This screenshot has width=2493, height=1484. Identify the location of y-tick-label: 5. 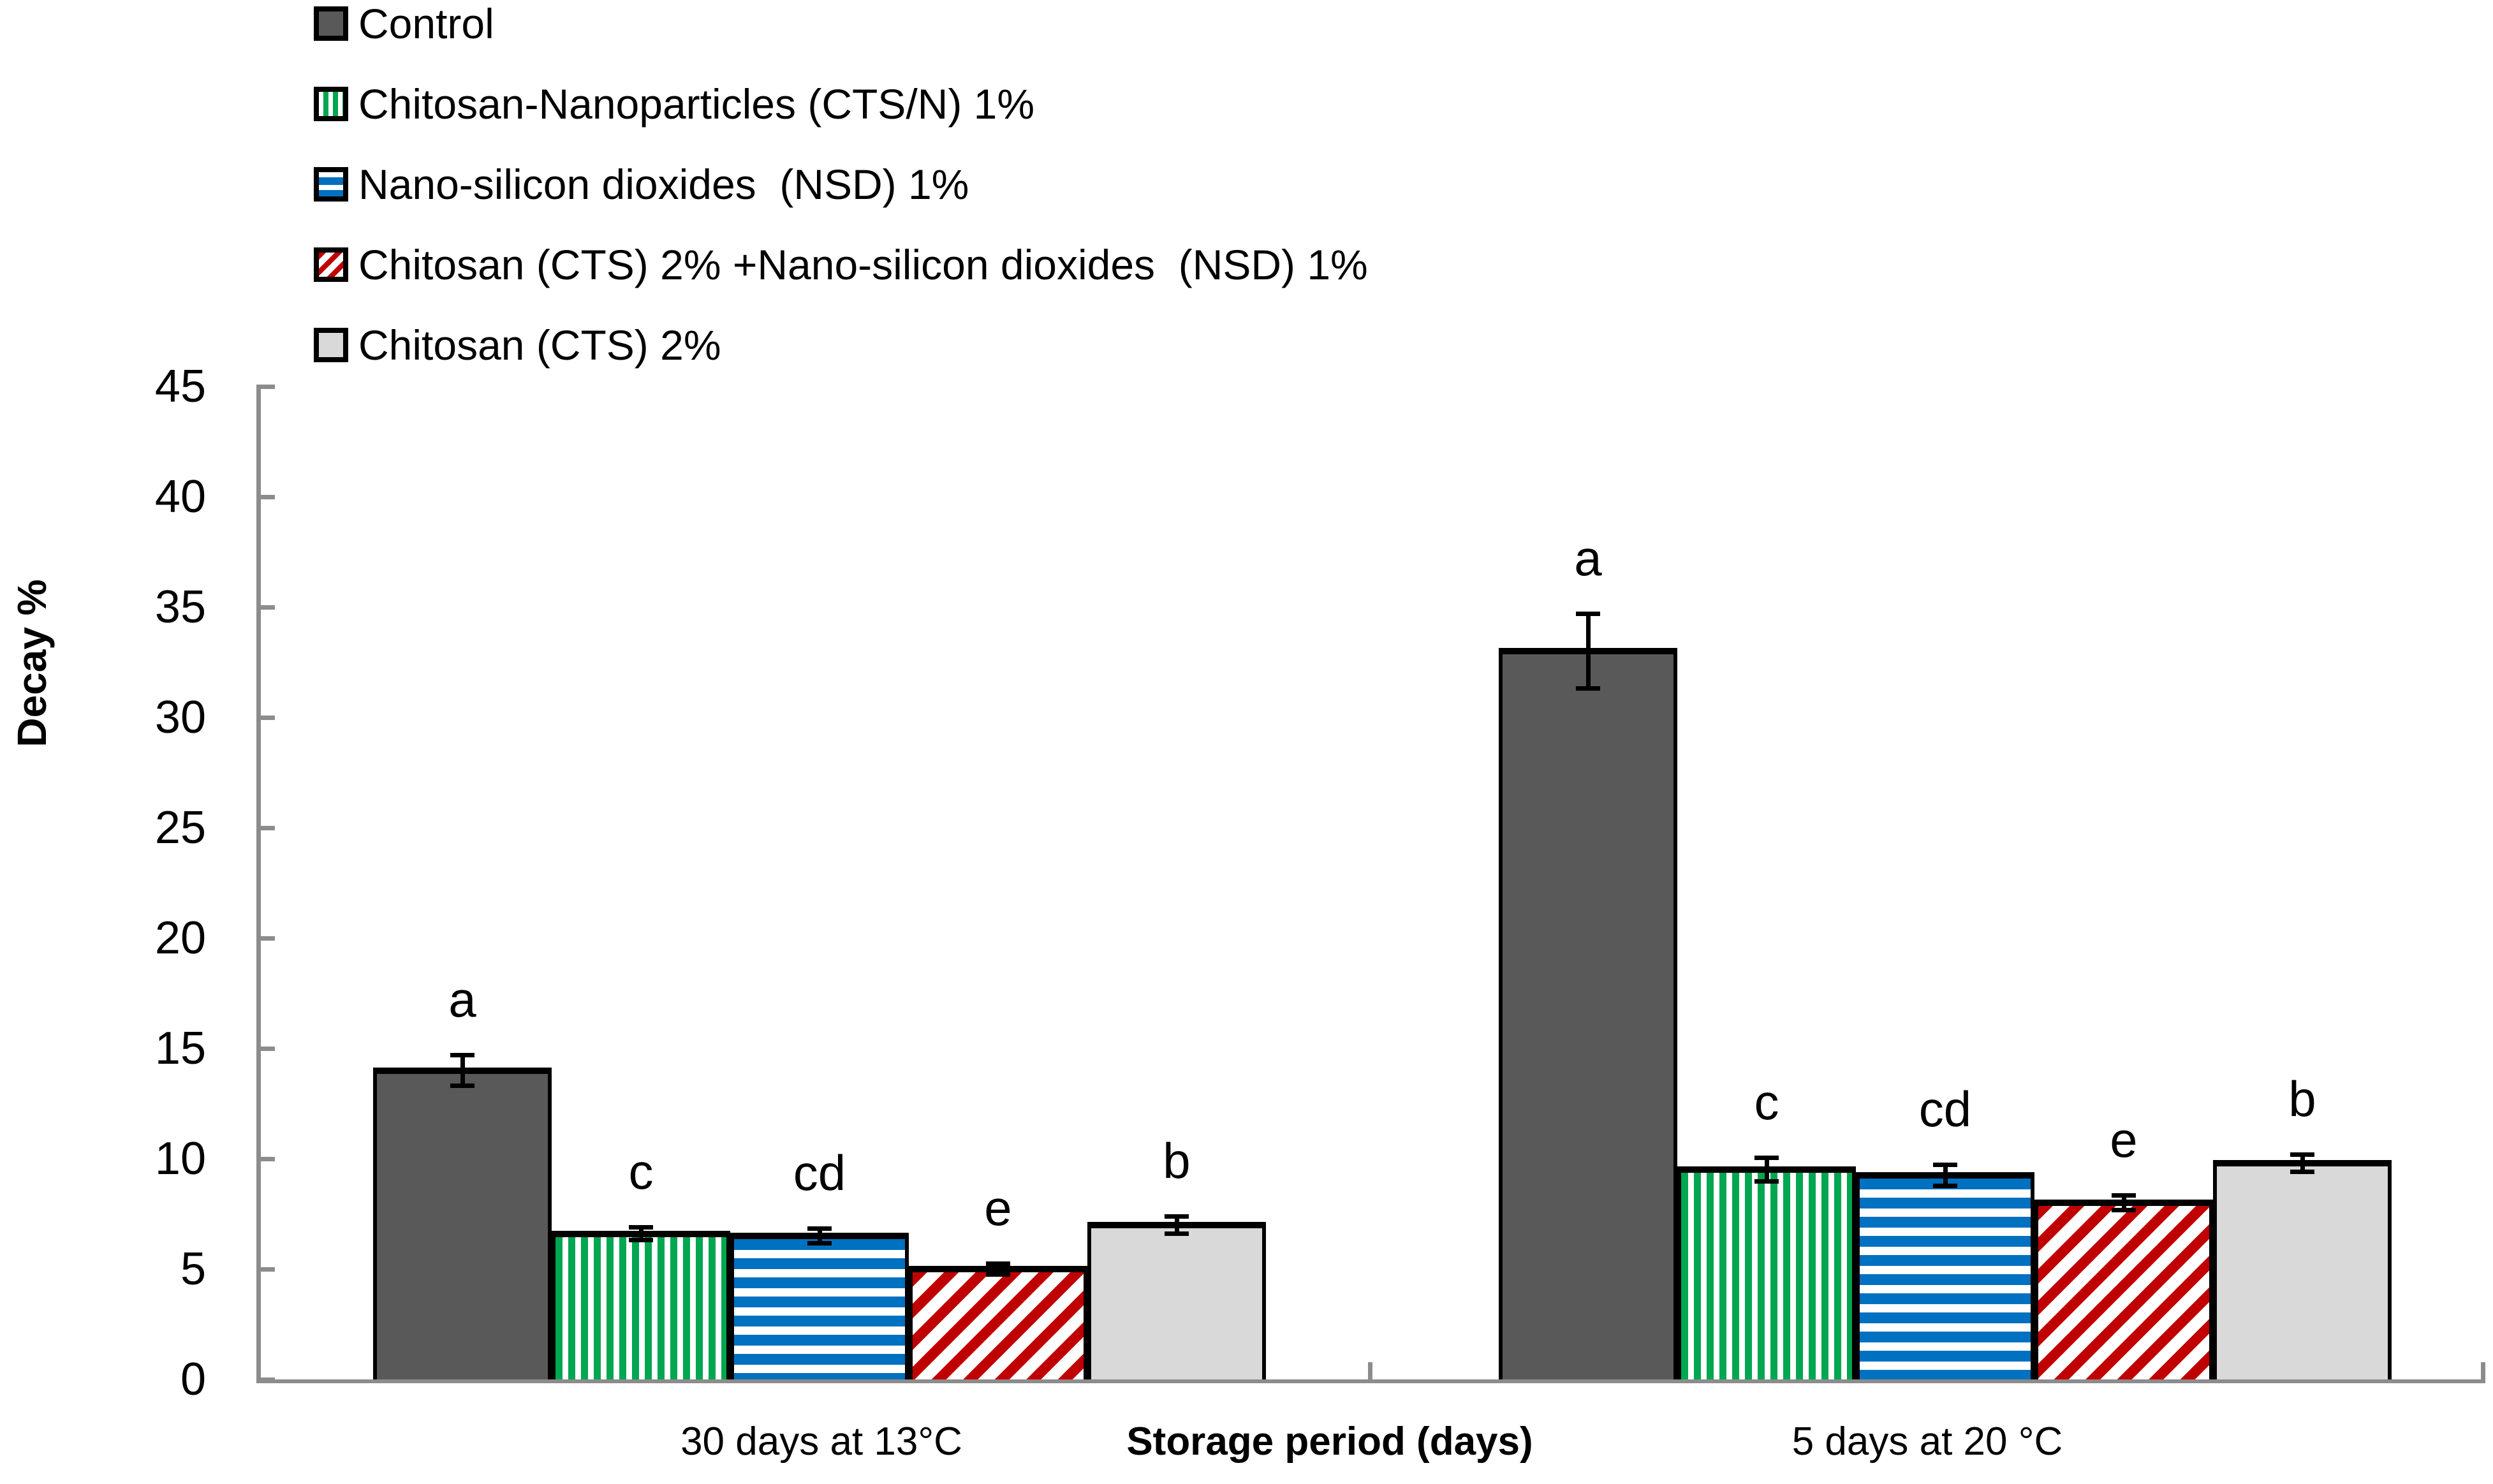
(193, 1269).